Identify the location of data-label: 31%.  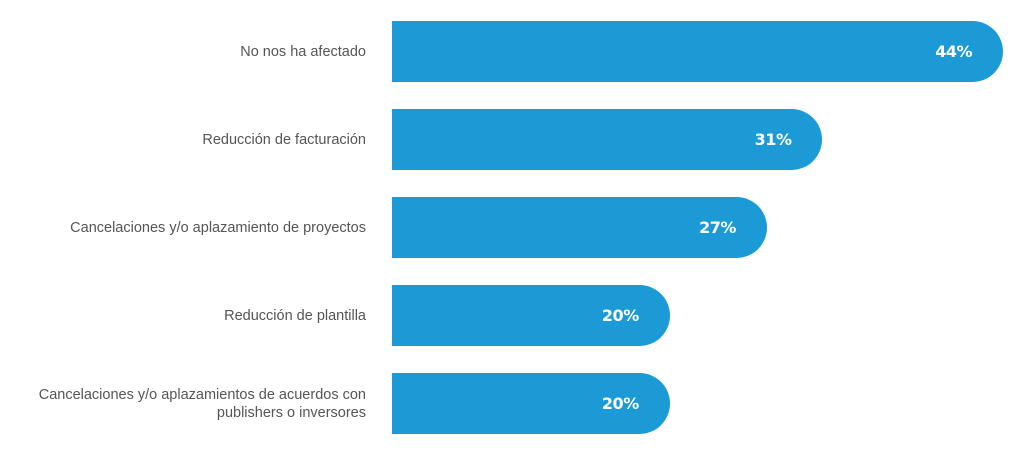
(773, 139).